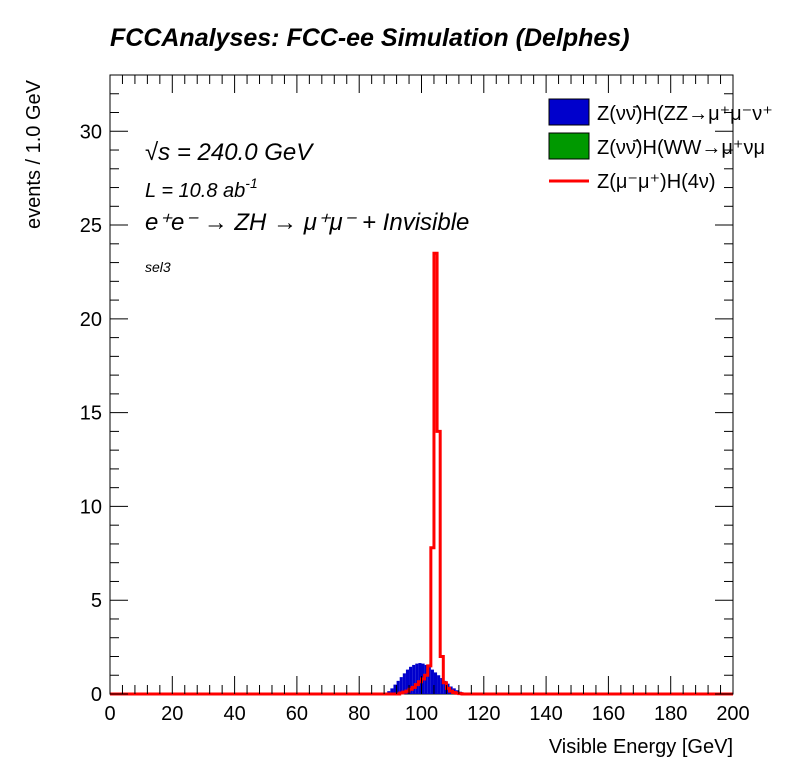 The height and width of the screenshot is (772, 796). What do you see at coordinates (685, 114) in the screenshot?
I see `legend-label: Z(νν̄)H(ZZ→μ⁺μ⁻ν⁺` at bounding box center [685, 114].